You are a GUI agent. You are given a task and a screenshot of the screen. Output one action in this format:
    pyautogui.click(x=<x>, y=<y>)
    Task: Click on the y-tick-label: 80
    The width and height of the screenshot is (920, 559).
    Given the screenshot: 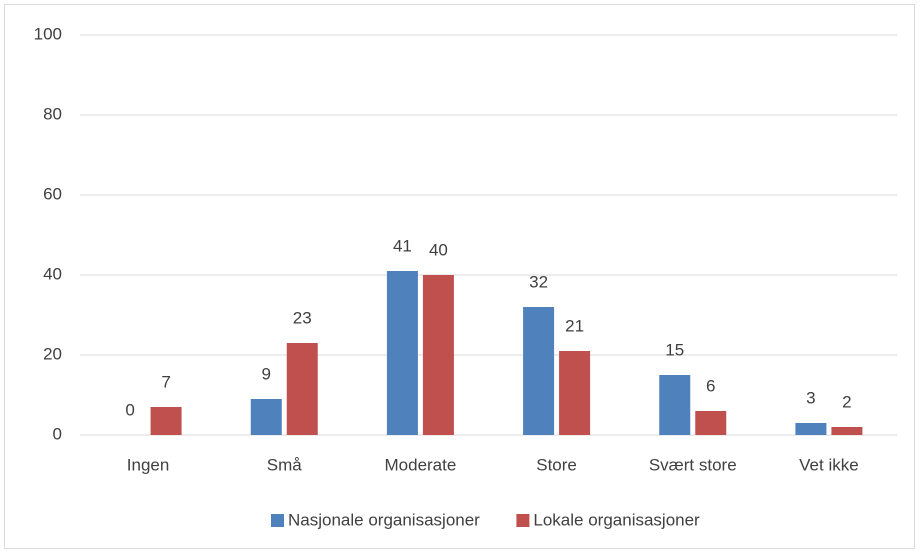 What is the action you would take?
    pyautogui.click(x=52, y=113)
    